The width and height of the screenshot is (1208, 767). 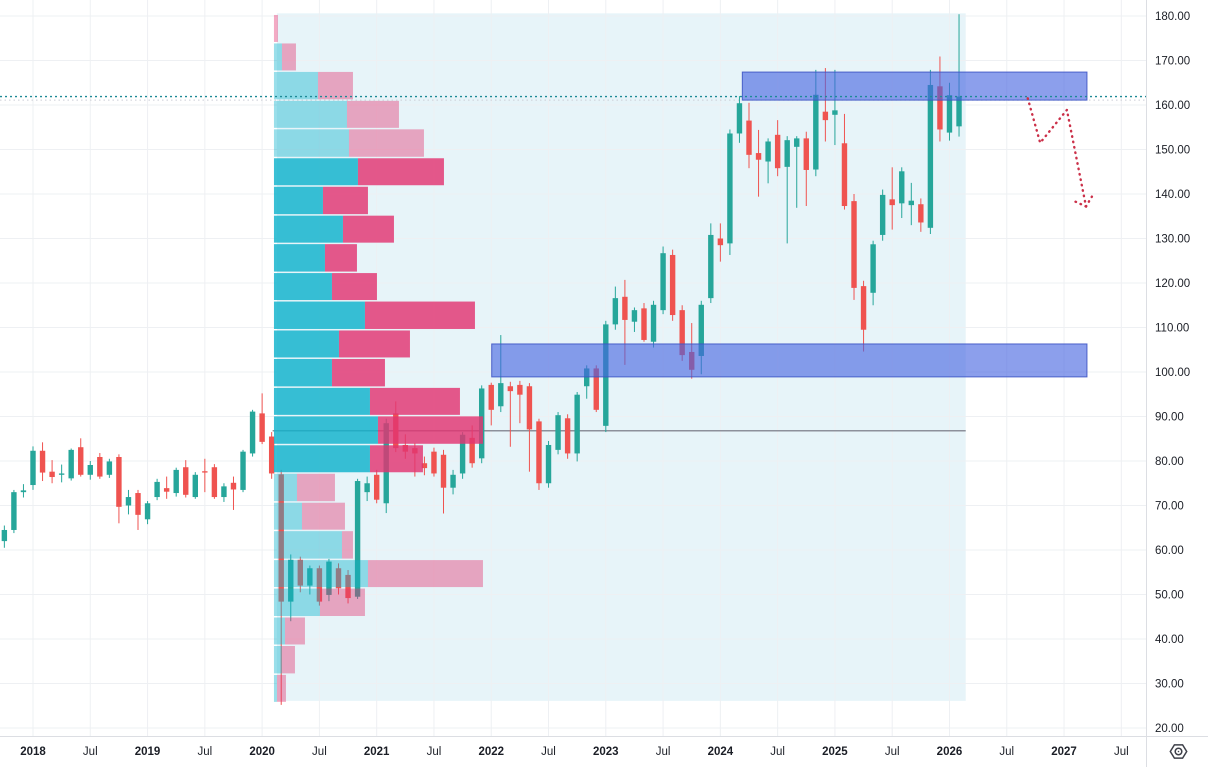 I want to click on year-tick-label: 2027, so click(x=1064, y=752).